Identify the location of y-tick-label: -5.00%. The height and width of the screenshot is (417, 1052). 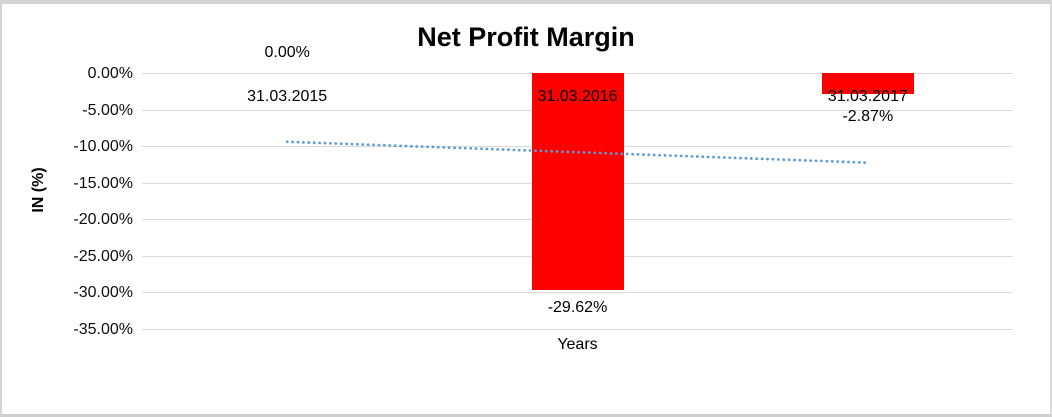
(107, 110).